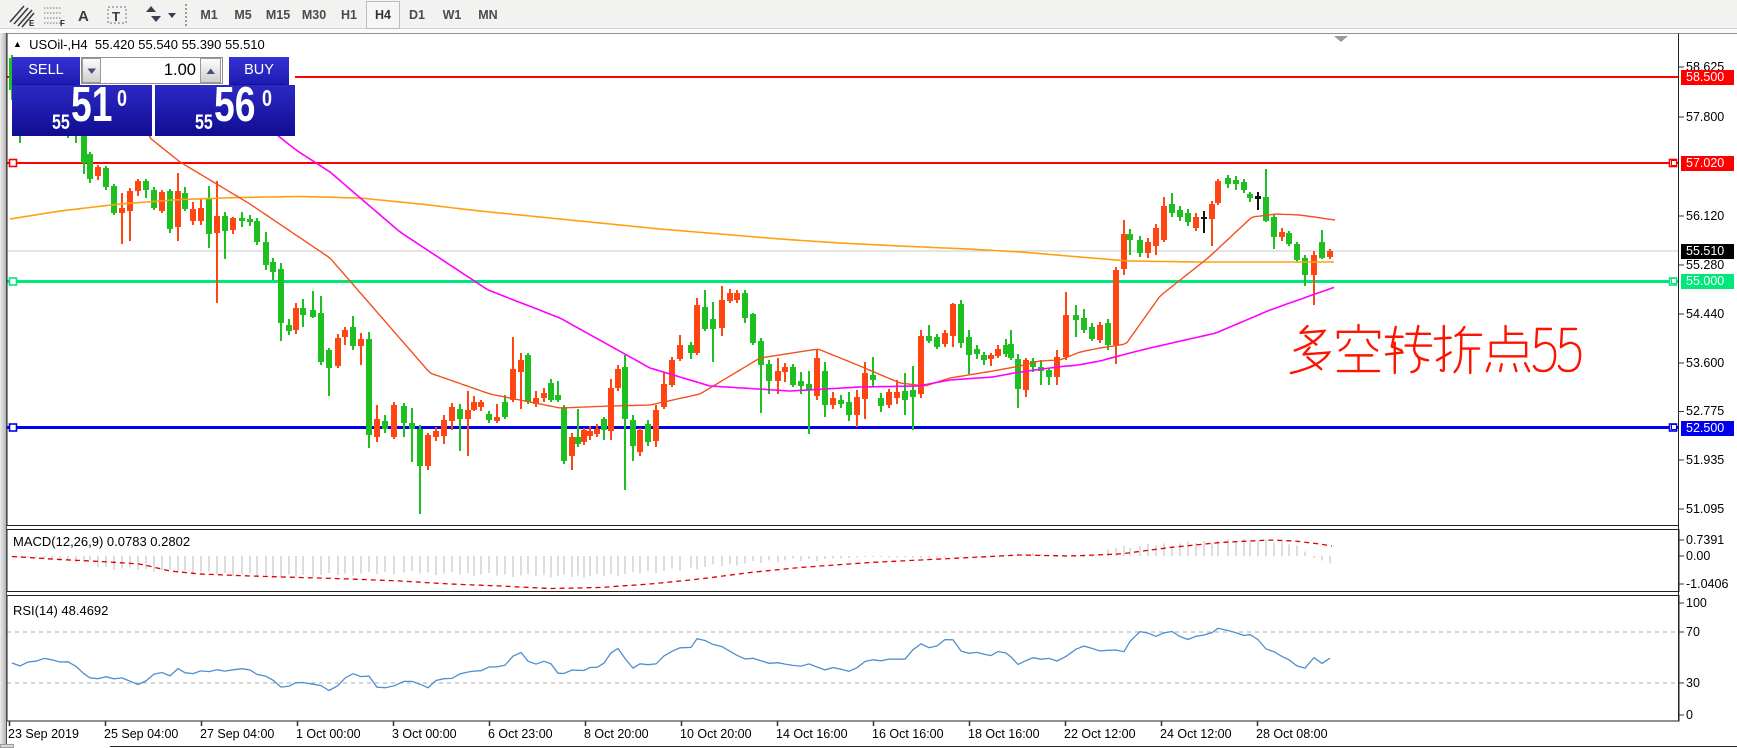 The width and height of the screenshot is (1737, 748). Describe the element at coordinates (62, 23) in the screenshot. I see `svg-text: F` at that location.